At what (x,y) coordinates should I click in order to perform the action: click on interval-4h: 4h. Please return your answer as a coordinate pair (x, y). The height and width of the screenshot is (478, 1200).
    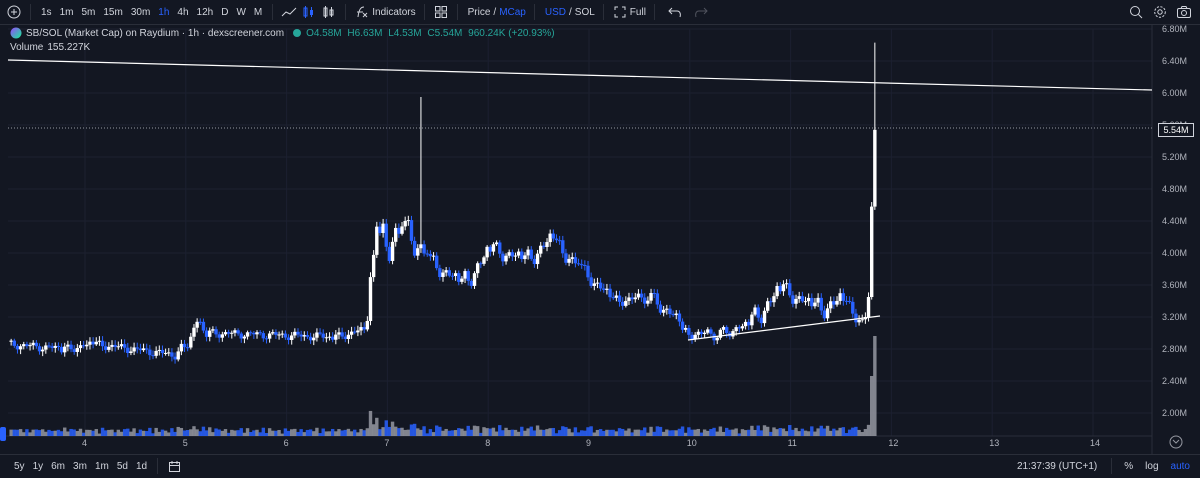
    Looking at the image, I should click on (183, 12).